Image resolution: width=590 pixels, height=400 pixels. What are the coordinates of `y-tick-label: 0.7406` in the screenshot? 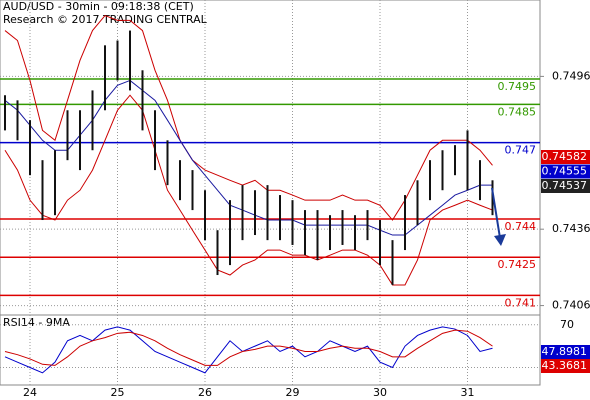 It's located at (571, 305).